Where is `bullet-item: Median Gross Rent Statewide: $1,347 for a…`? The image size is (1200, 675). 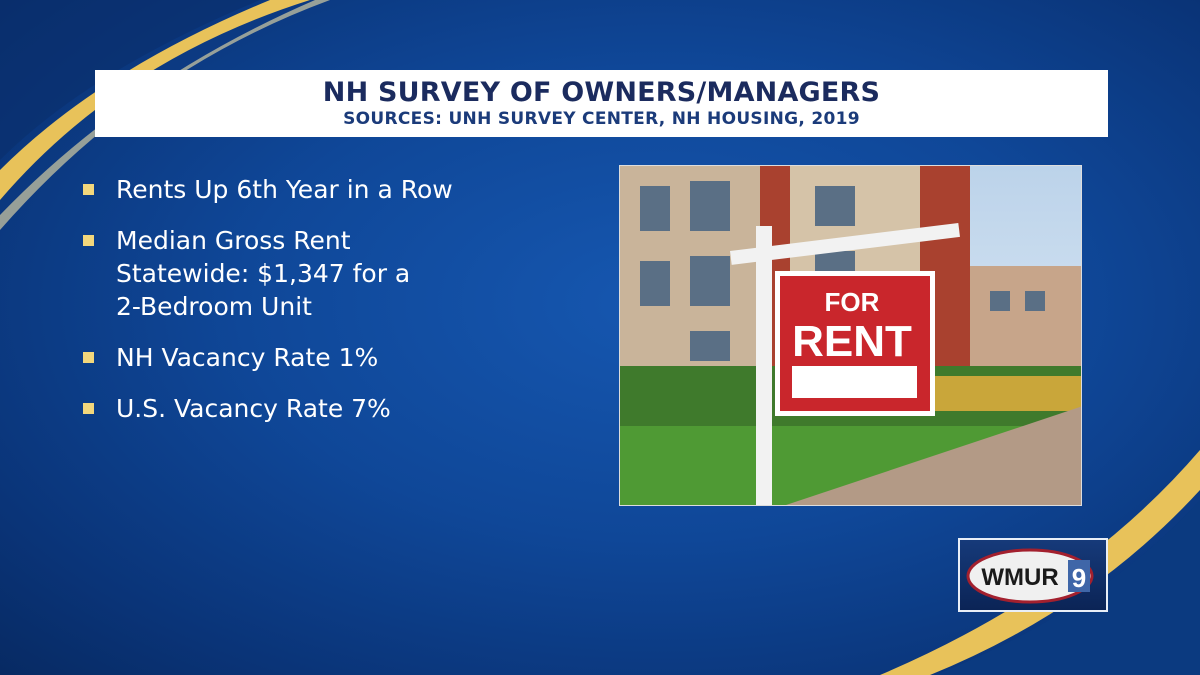
bullet-item: Median Gross Rent Statewide: $1,347 for a… is located at coordinates (315, 273).